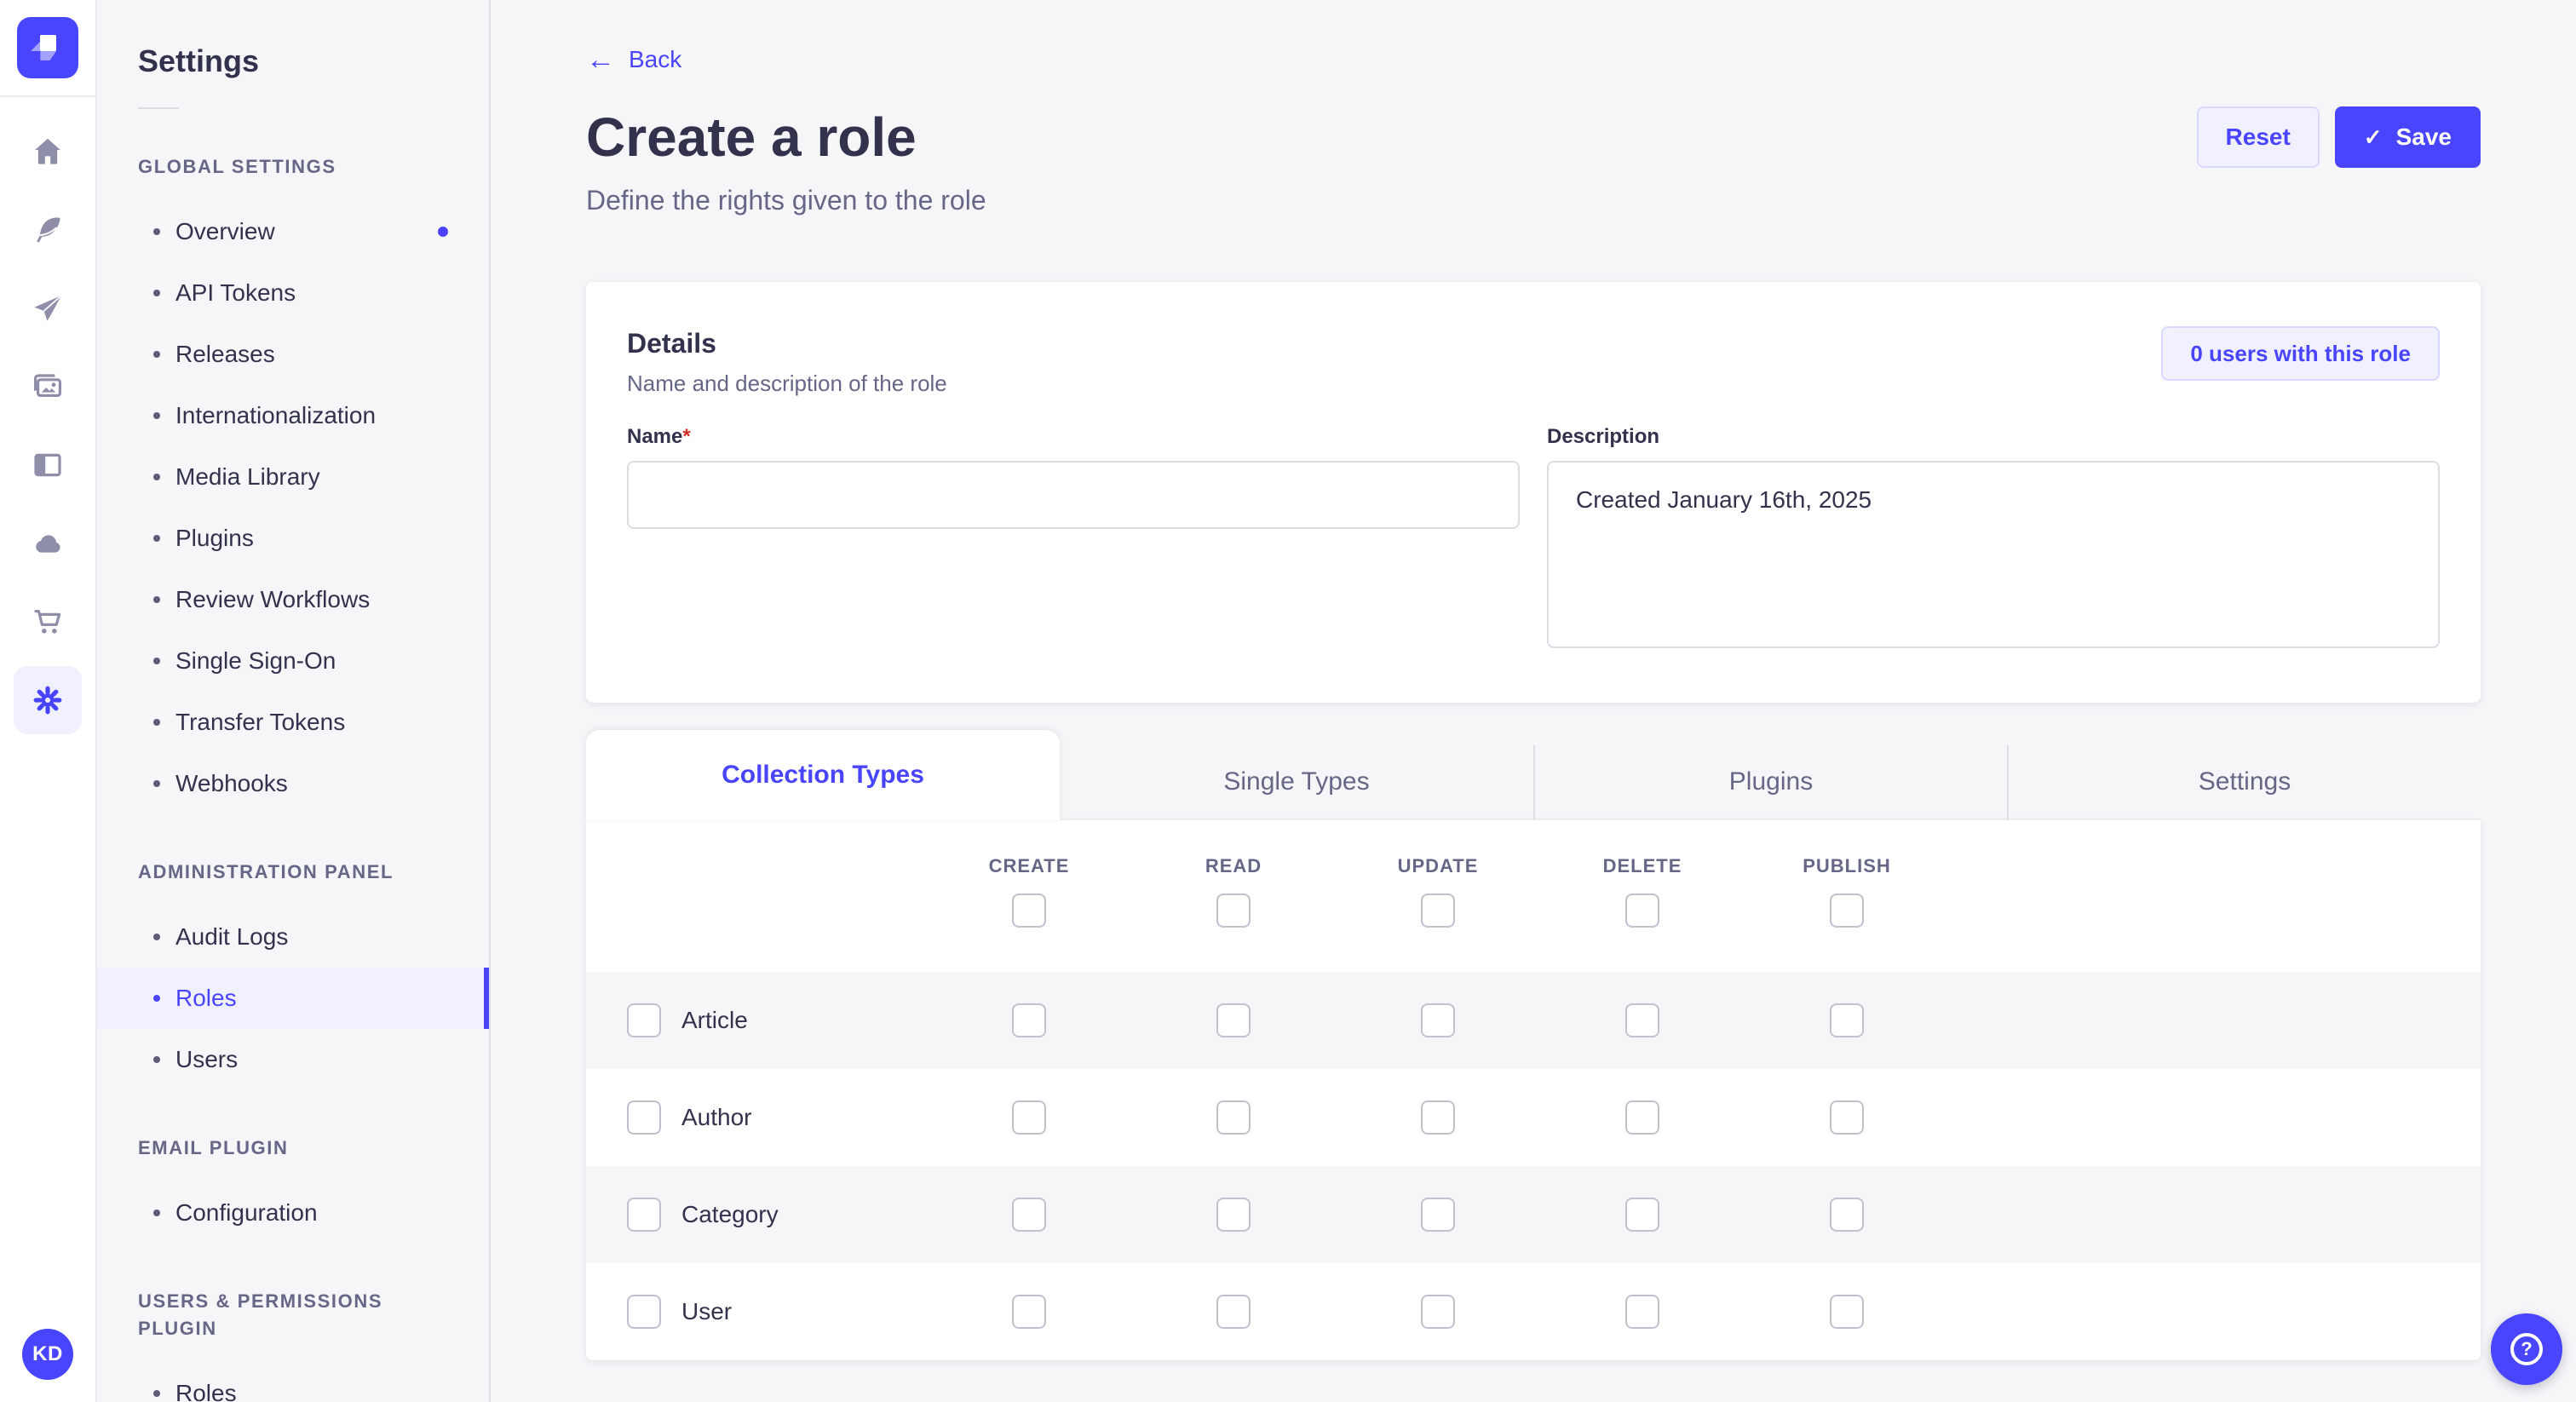 Image resolution: width=2576 pixels, height=1402 pixels. I want to click on checkbox-article-read, so click(1234, 1020).